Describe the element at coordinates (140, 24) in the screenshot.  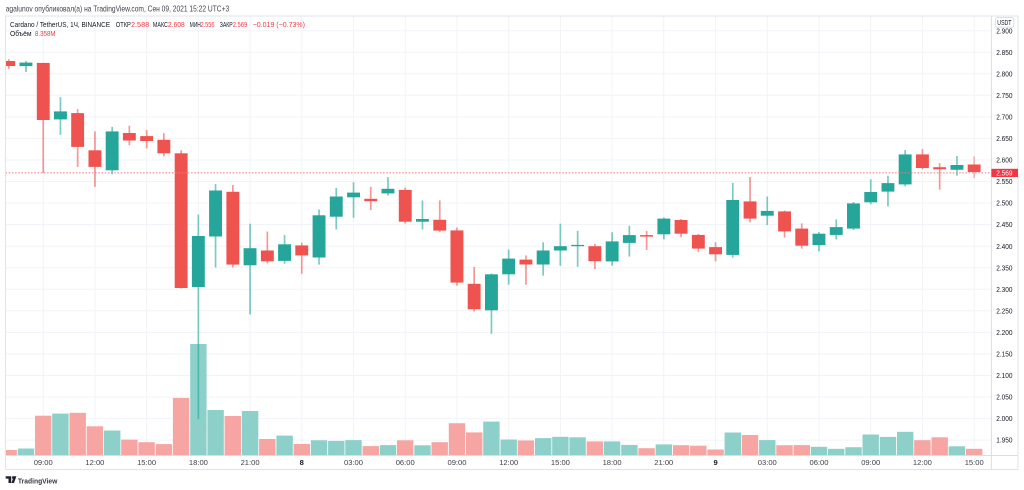
I see `svg-text: 2.588` at that location.